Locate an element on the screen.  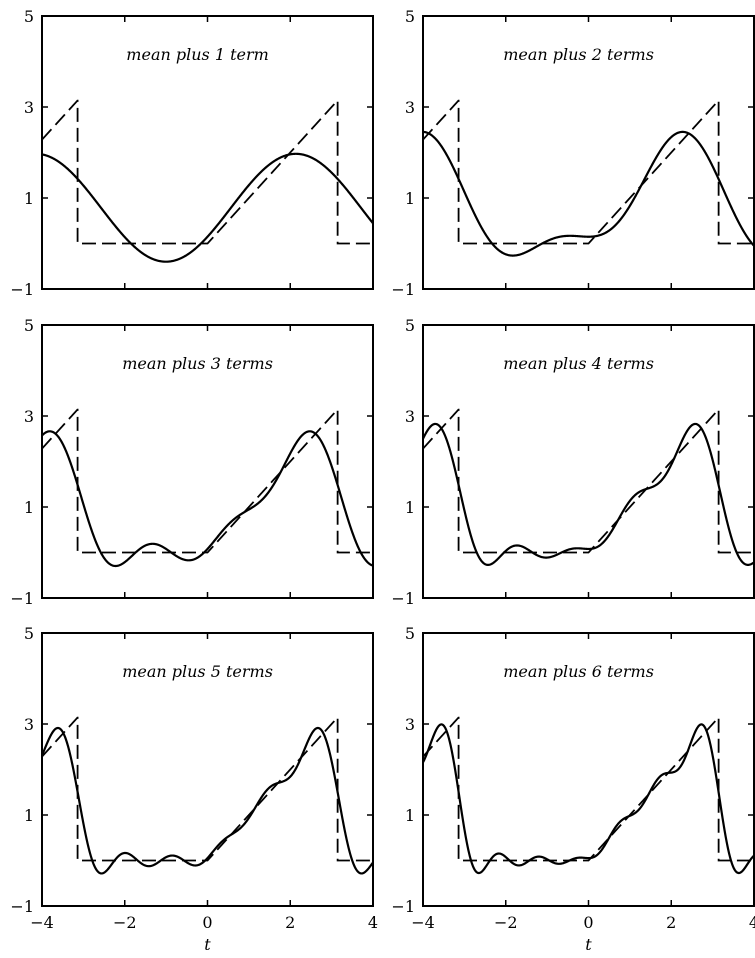
panel-2: −1 1 3 5 mean plus 2 terms is located at coordinates (573, 153).